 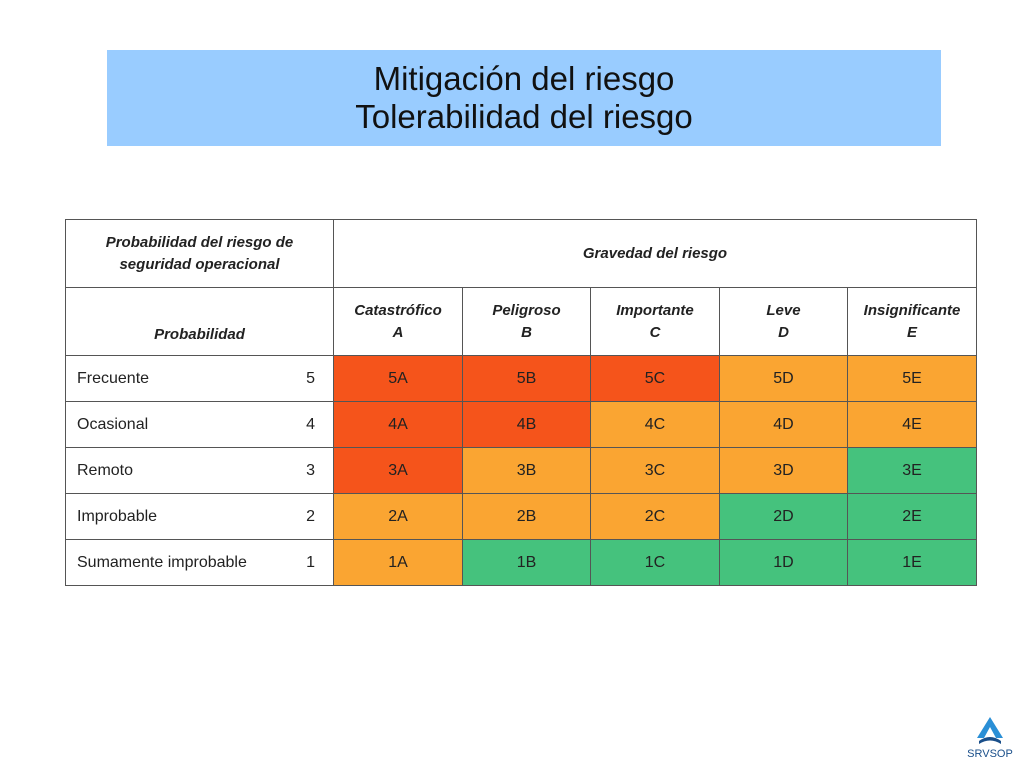 What do you see at coordinates (310, 516) in the screenshot?
I see `probability-value: 2` at bounding box center [310, 516].